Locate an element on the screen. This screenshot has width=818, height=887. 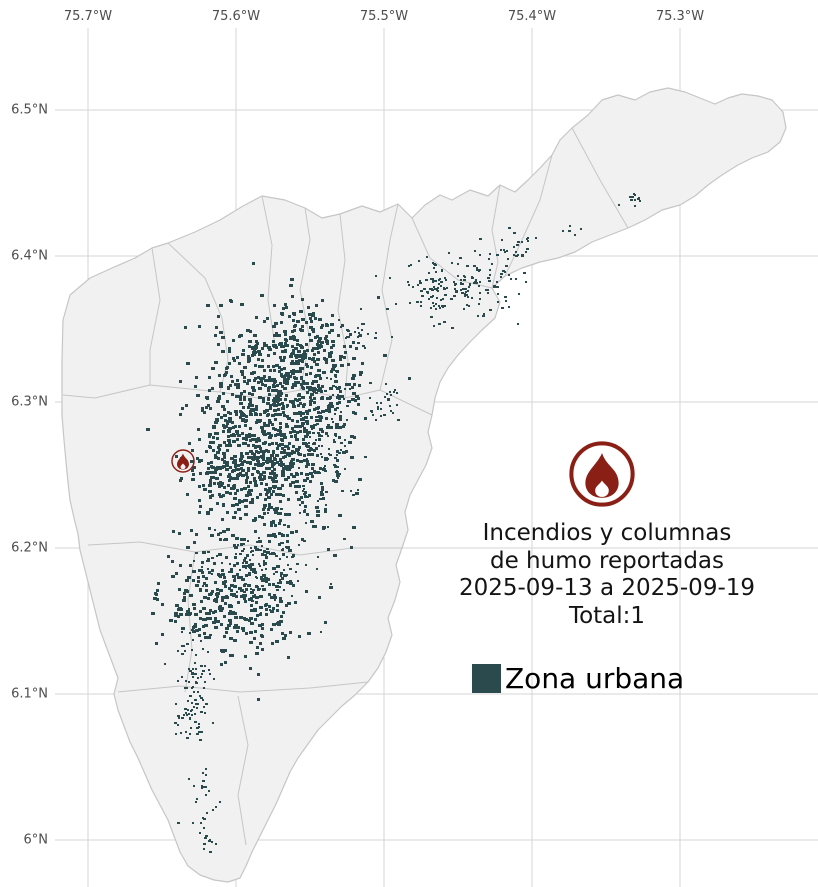
annotation-line-3: 2025-09-13 a 2025-09-19 is located at coordinates (607, 588).